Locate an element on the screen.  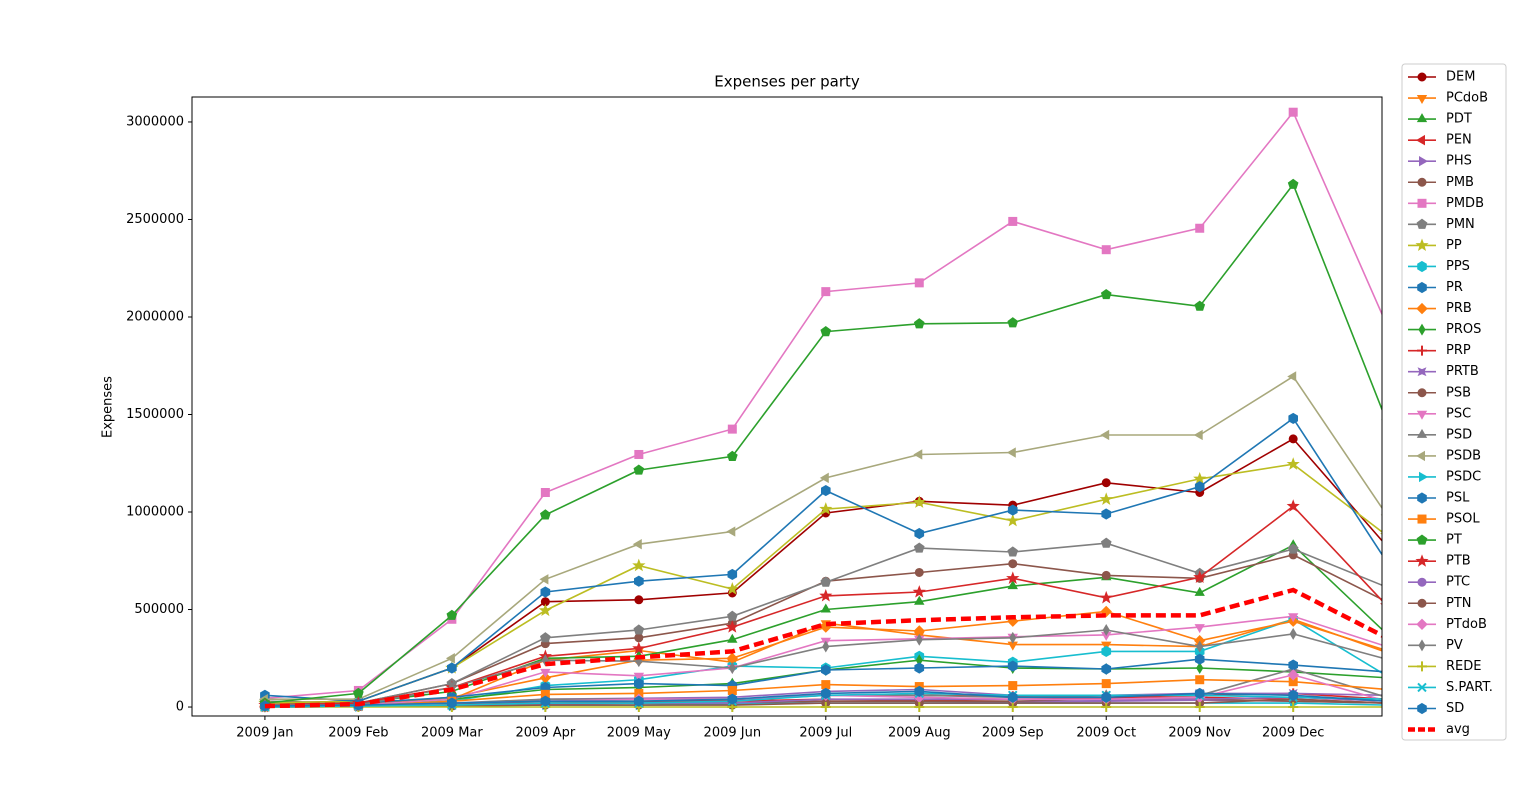
legend-label: PRB is located at coordinates (1459, 308).